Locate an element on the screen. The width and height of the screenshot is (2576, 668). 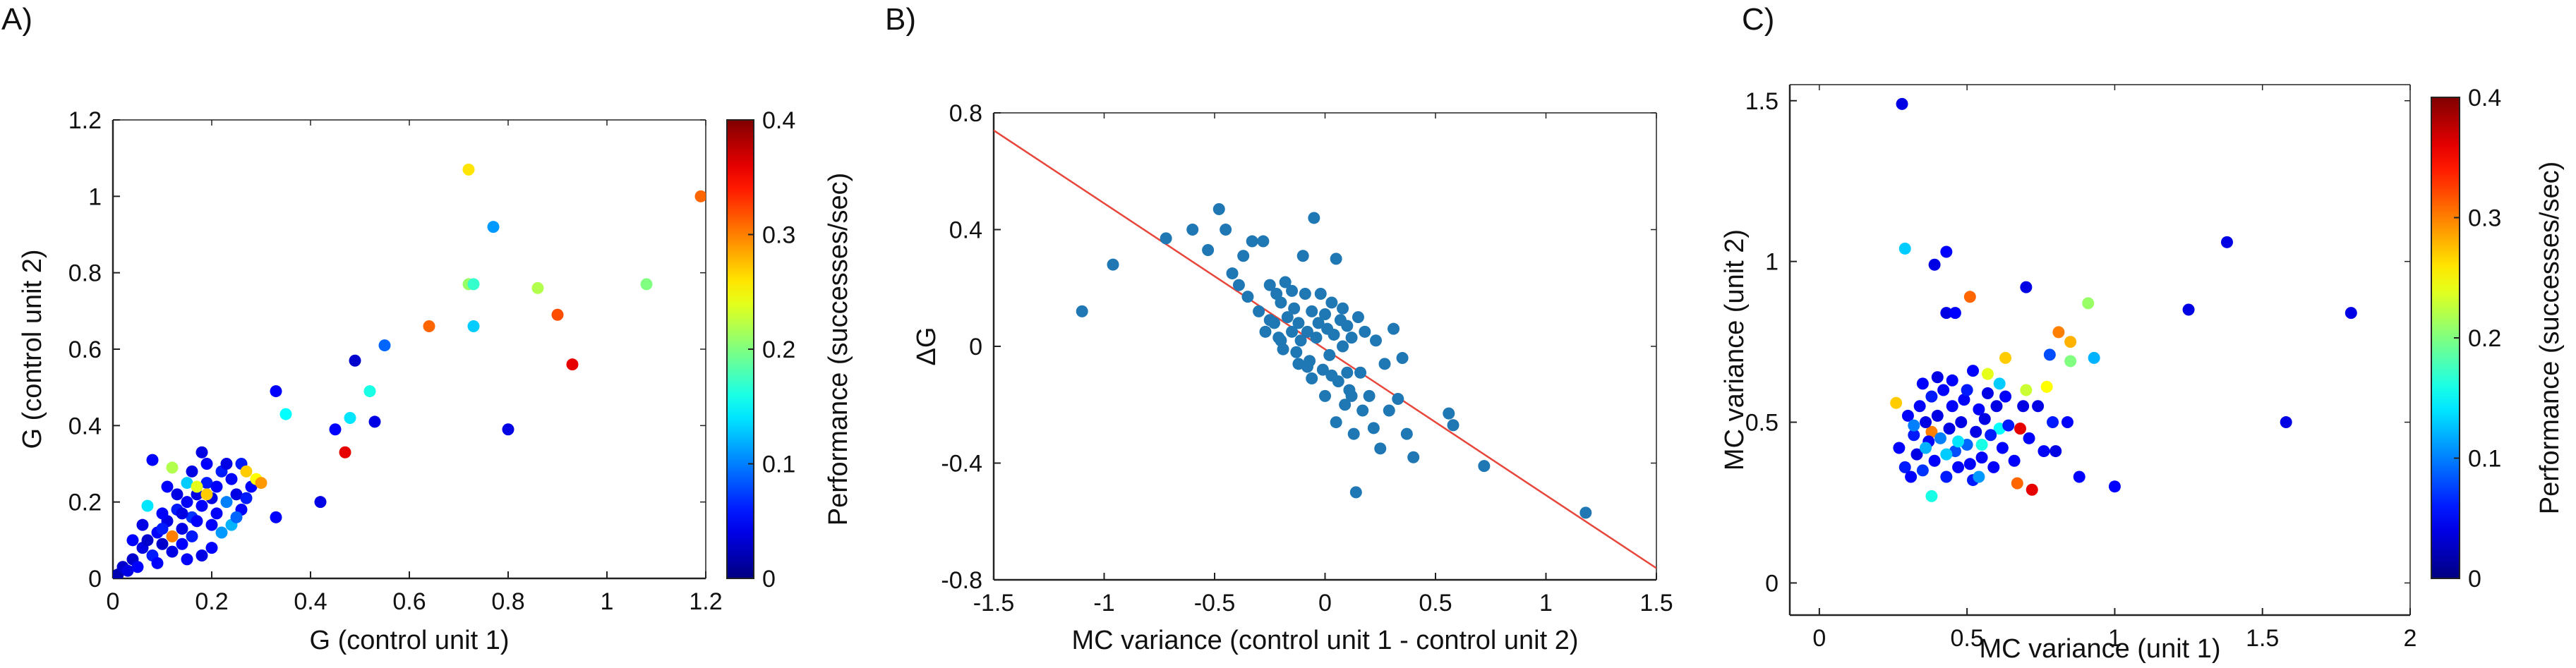
x-tick-label: 0.5 is located at coordinates (1967, 638).